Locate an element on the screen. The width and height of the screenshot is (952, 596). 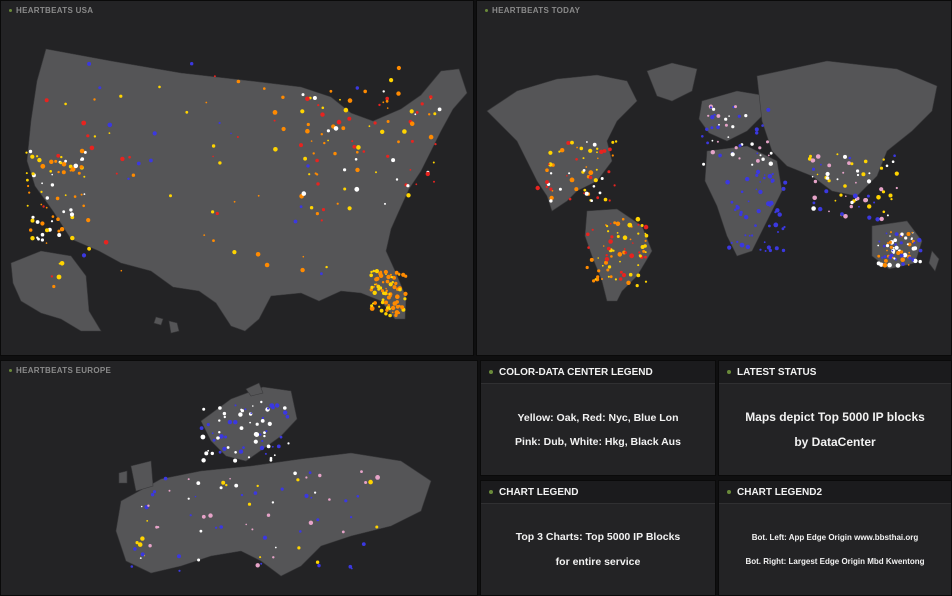
greenland is located at coordinates (672, 82).